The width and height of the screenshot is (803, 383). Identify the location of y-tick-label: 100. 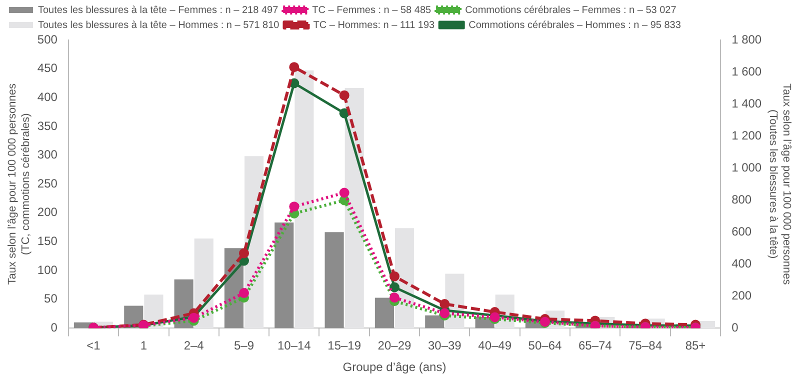
(47, 269).